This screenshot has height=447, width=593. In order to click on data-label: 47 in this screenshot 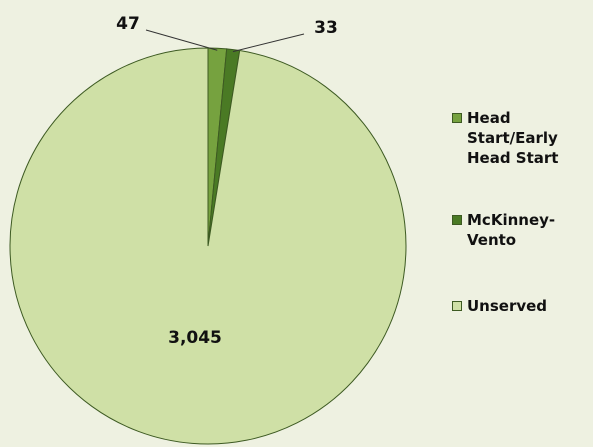, I will do `click(128, 24)`.